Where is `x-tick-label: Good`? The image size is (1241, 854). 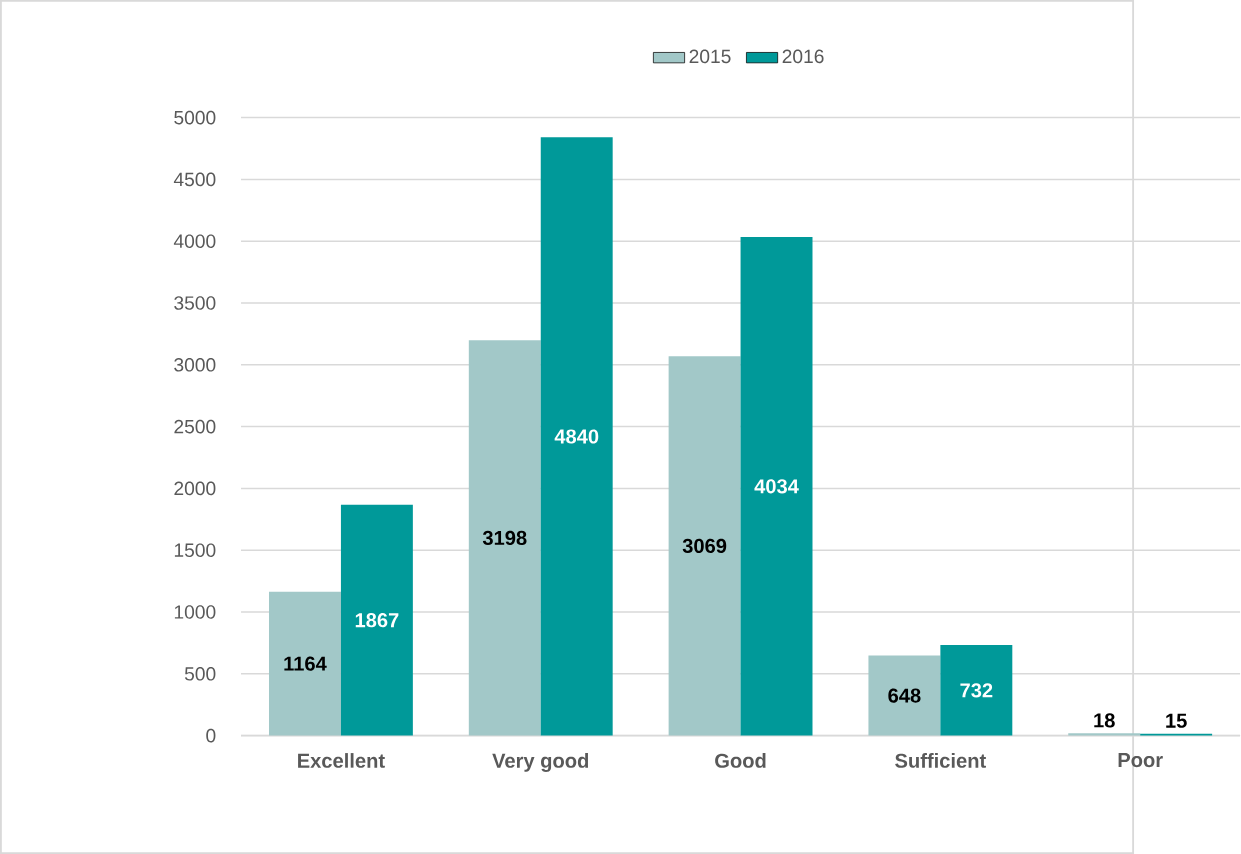
x-tick-label: Good is located at coordinates (740, 760).